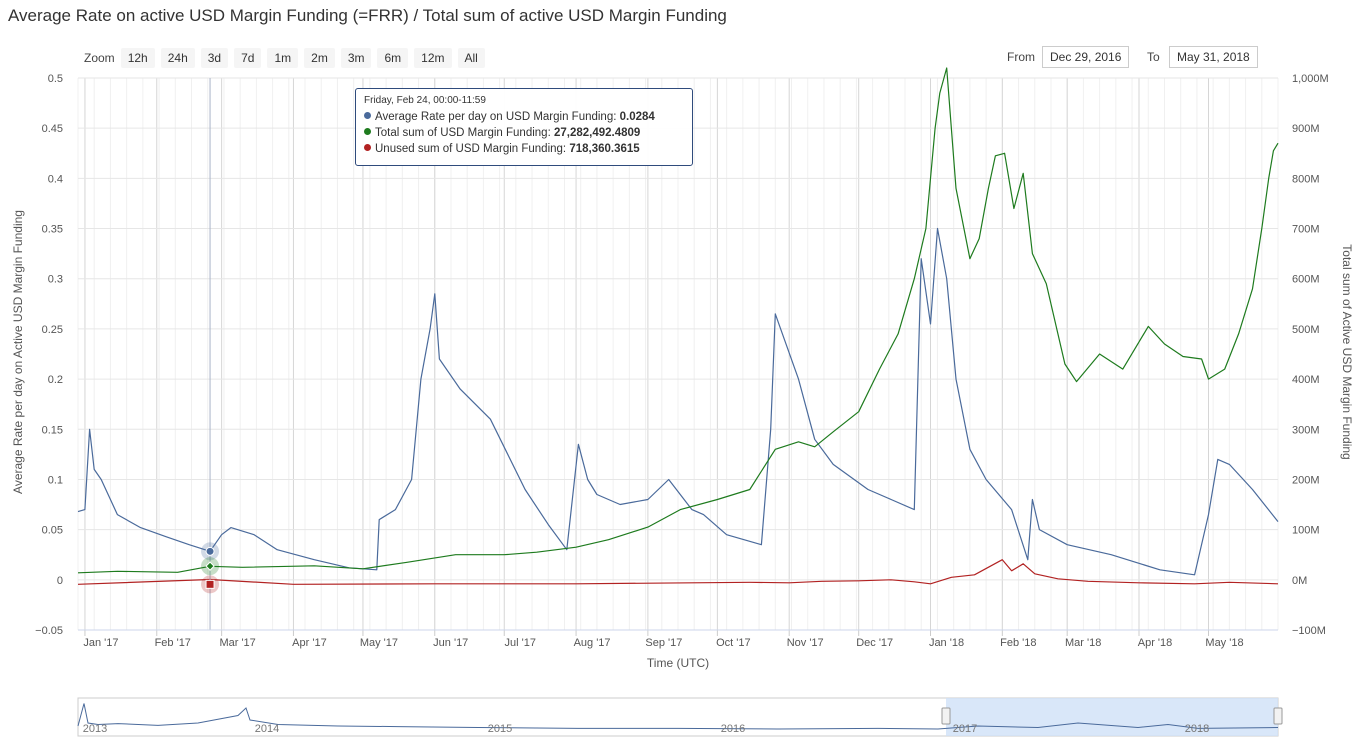 Image resolution: width=1358 pixels, height=740 pixels. What do you see at coordinates (1021, 57) in the screenshot?
I see `range-from-label: From` at bounding box center [1021, 57].